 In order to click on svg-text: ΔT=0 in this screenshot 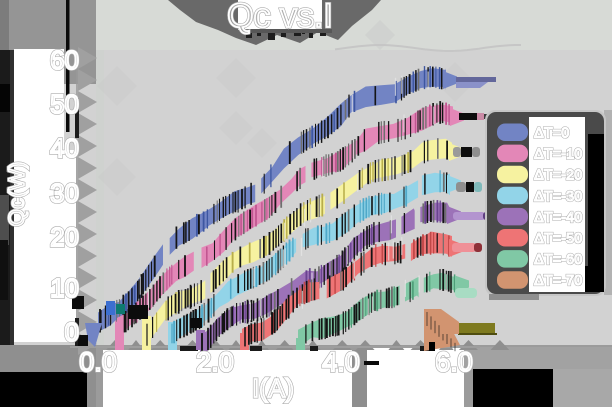, I will do `click(551, 134)`.